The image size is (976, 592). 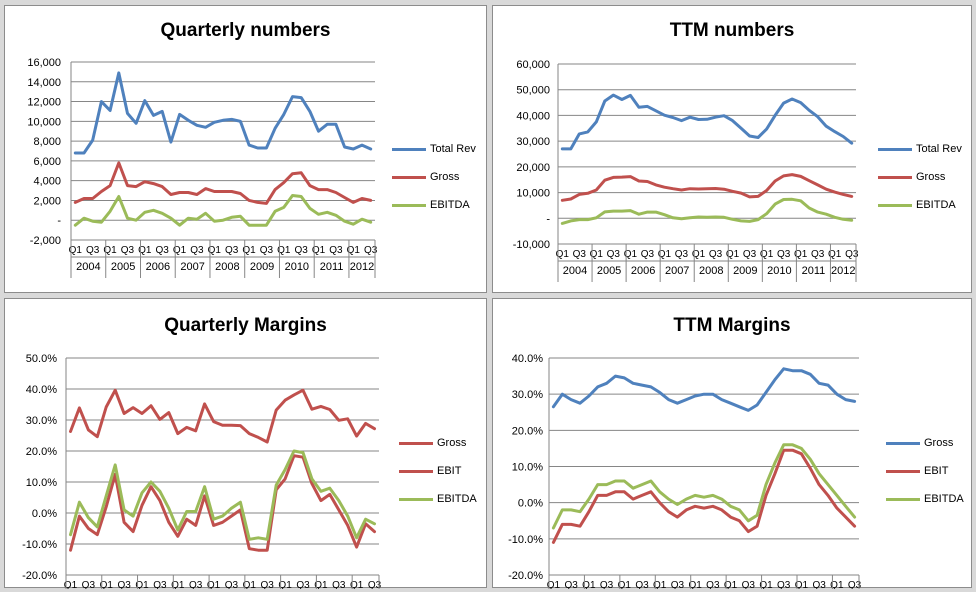 What do you see at coordinates (527, 359) in the screenshot?
I see `y-tick-label: 40.0%` at bounding box center [527, 359].